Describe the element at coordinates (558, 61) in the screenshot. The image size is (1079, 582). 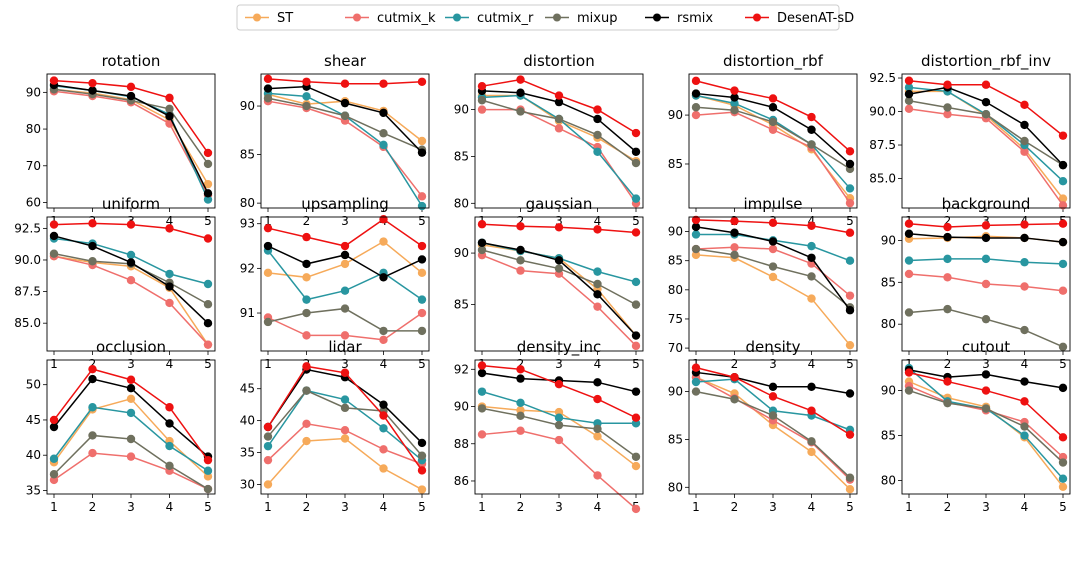
I see `subplot-title: distortion` at that location.